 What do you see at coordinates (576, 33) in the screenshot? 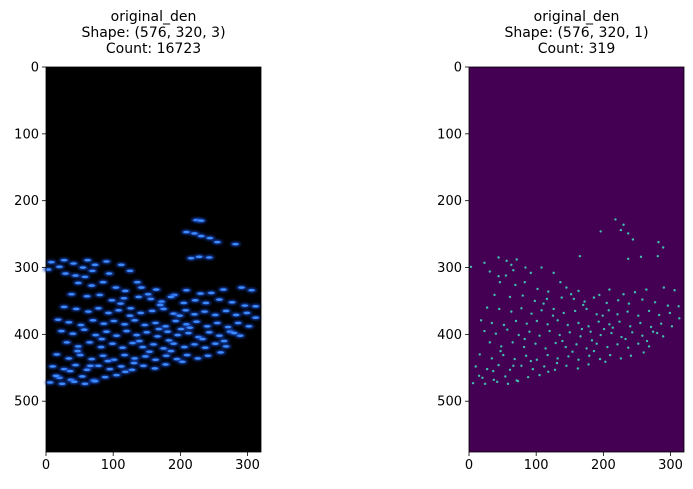
I see `chart-title-line: Shape: (576, 320, 1)` at bounding box center [576, 33].